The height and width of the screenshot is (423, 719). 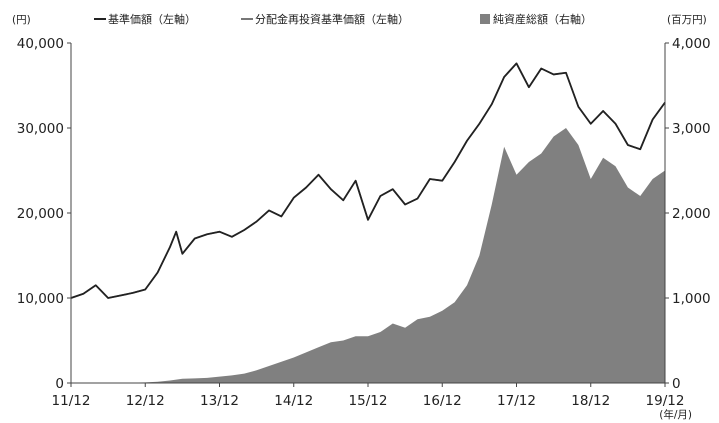 I want to click on x-tick-label: 16/12, so click(x=442, y=401).